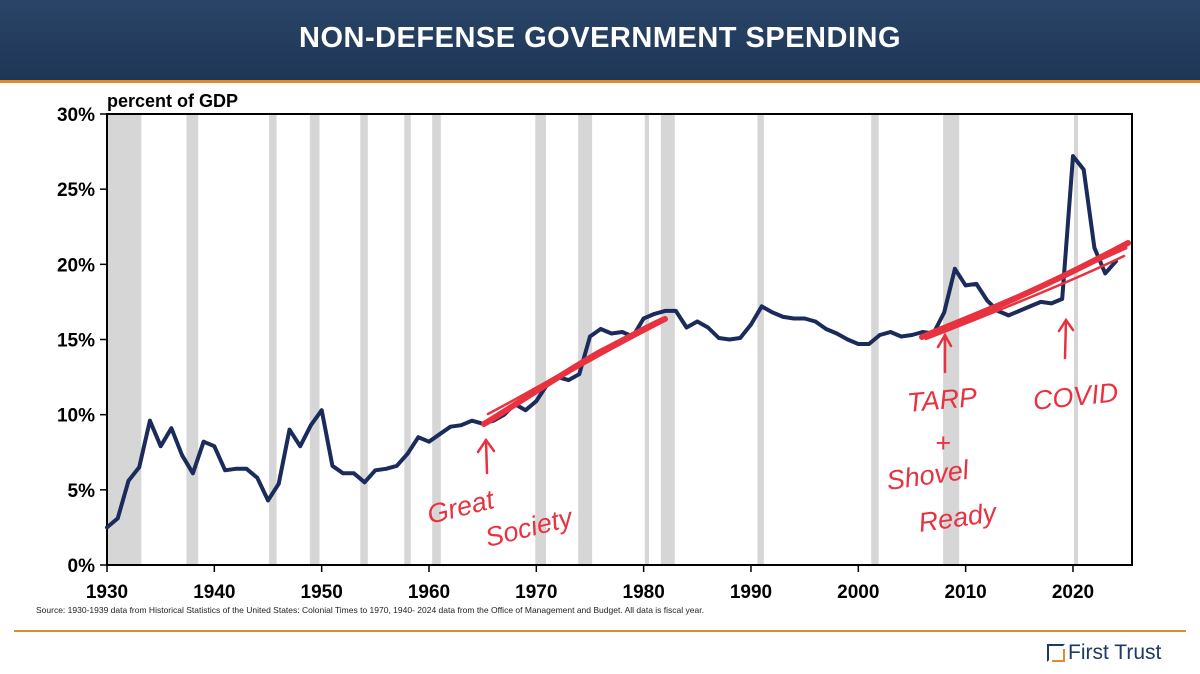  I want to click on y-axis-label: percent of GDP, so click(172, 101).